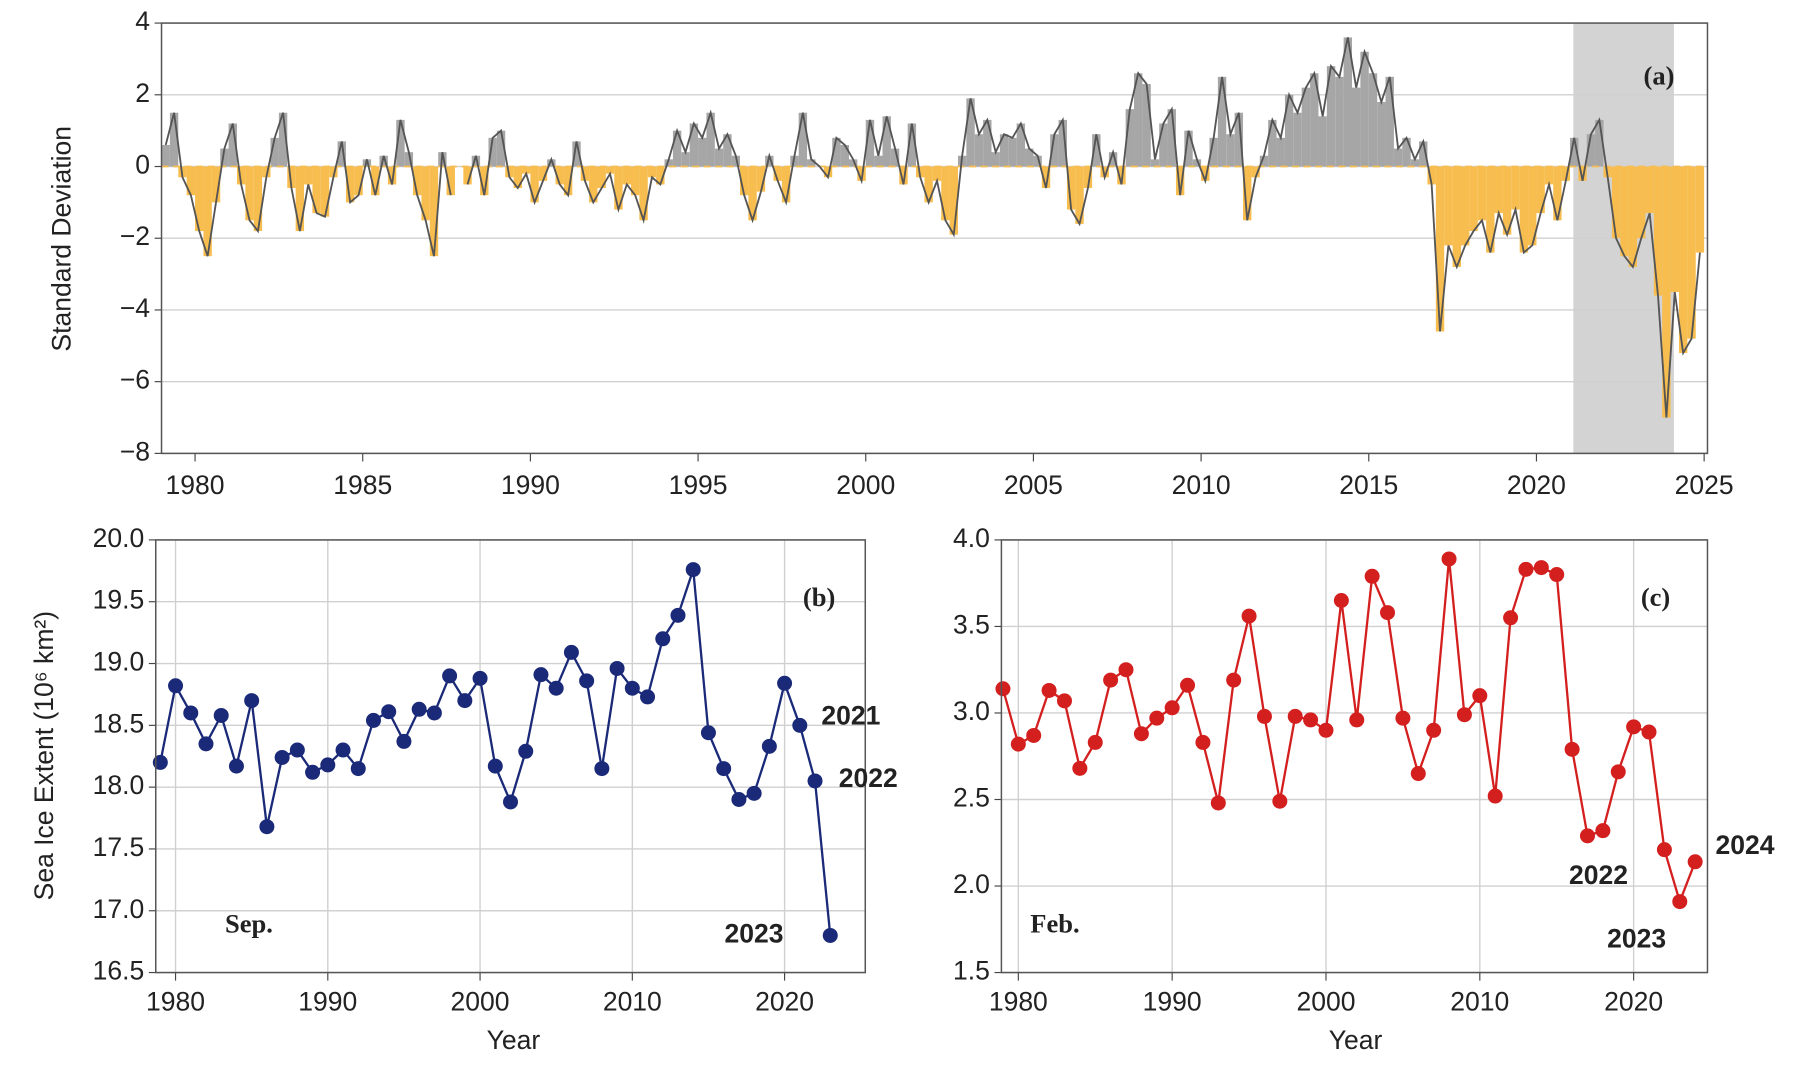 The width and height of the screenshot is (1809, 1069). What do you see at coordinates (1349, 732) in the screenshot?
I see `line` at bounding box center [1349, 732].